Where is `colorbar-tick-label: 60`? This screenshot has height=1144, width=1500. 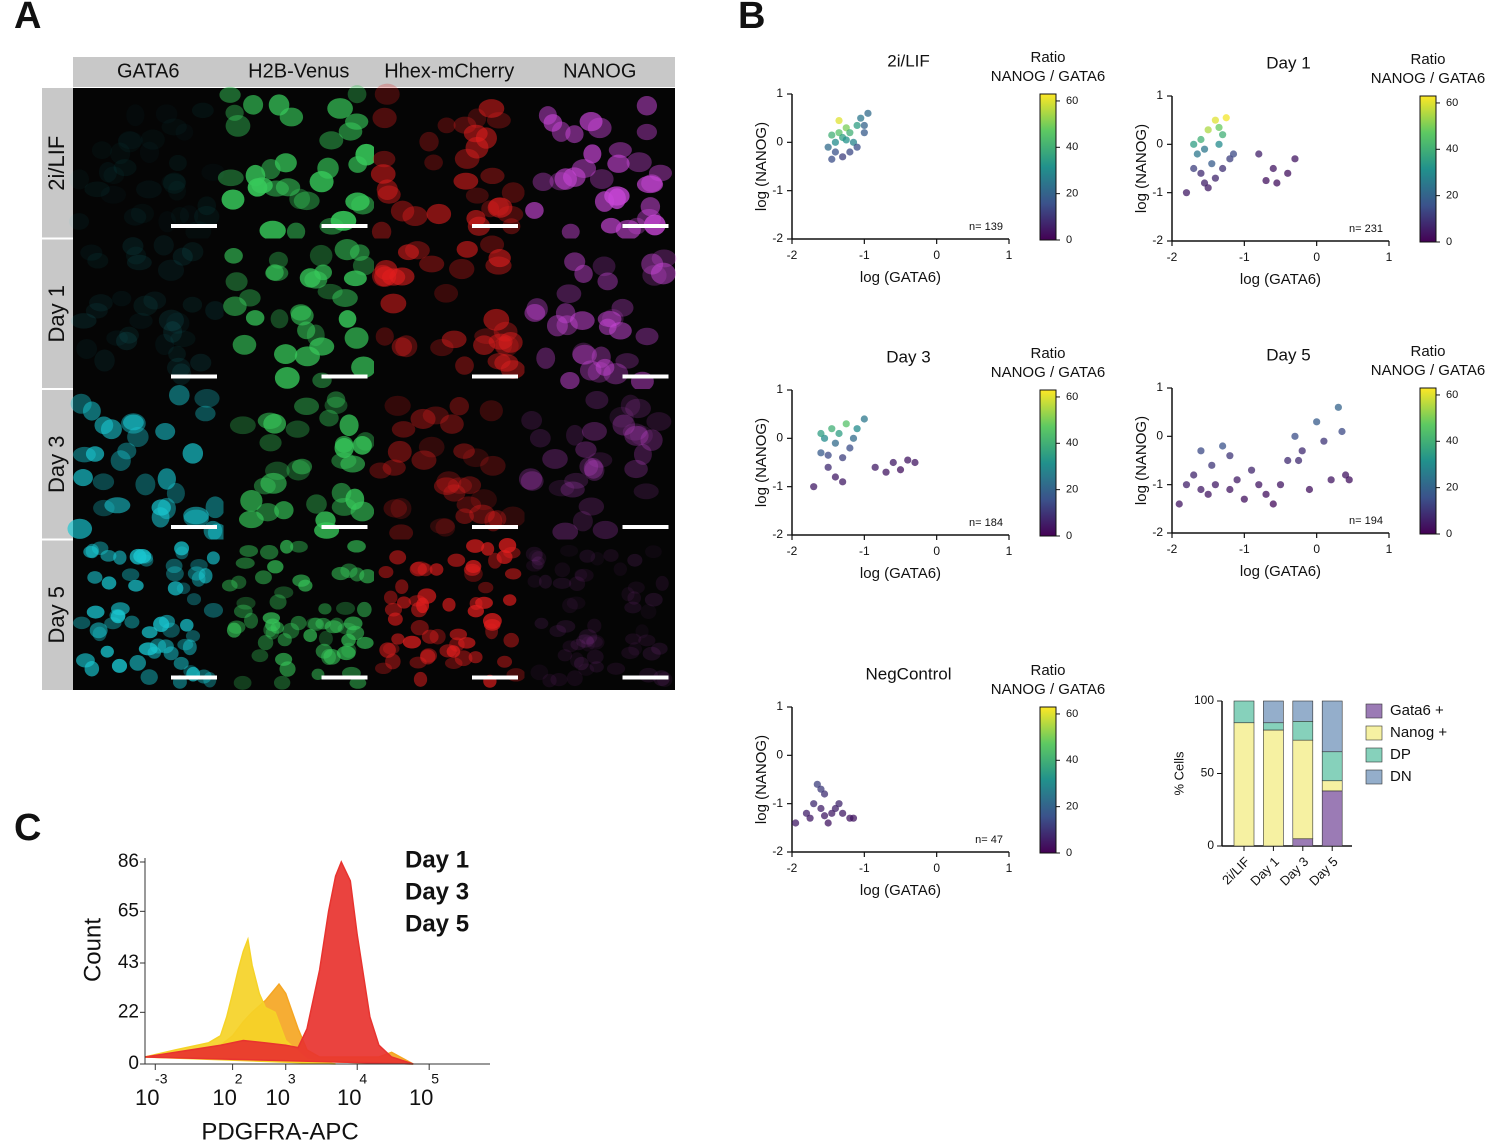
colorbar-tick-label: 60 is located at coordinates (1452, 395).